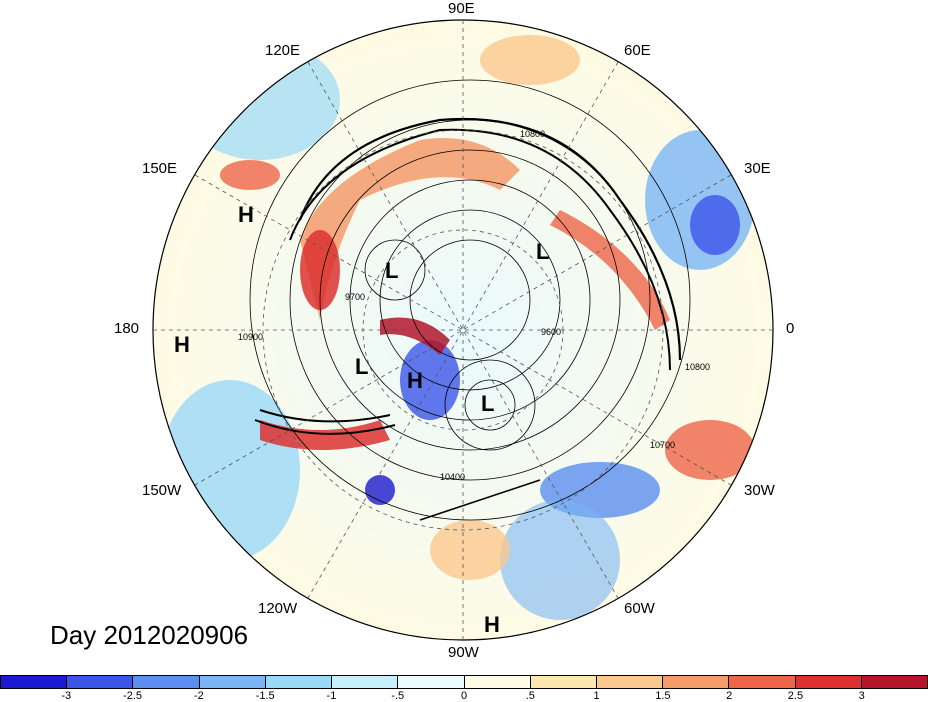 The height and width of the screenshot is (702, 928). What do you see at coordinates (596, 696) in the screenshot?
I see `colorbar-tick-label: 1` at bounding box center [596, 696].